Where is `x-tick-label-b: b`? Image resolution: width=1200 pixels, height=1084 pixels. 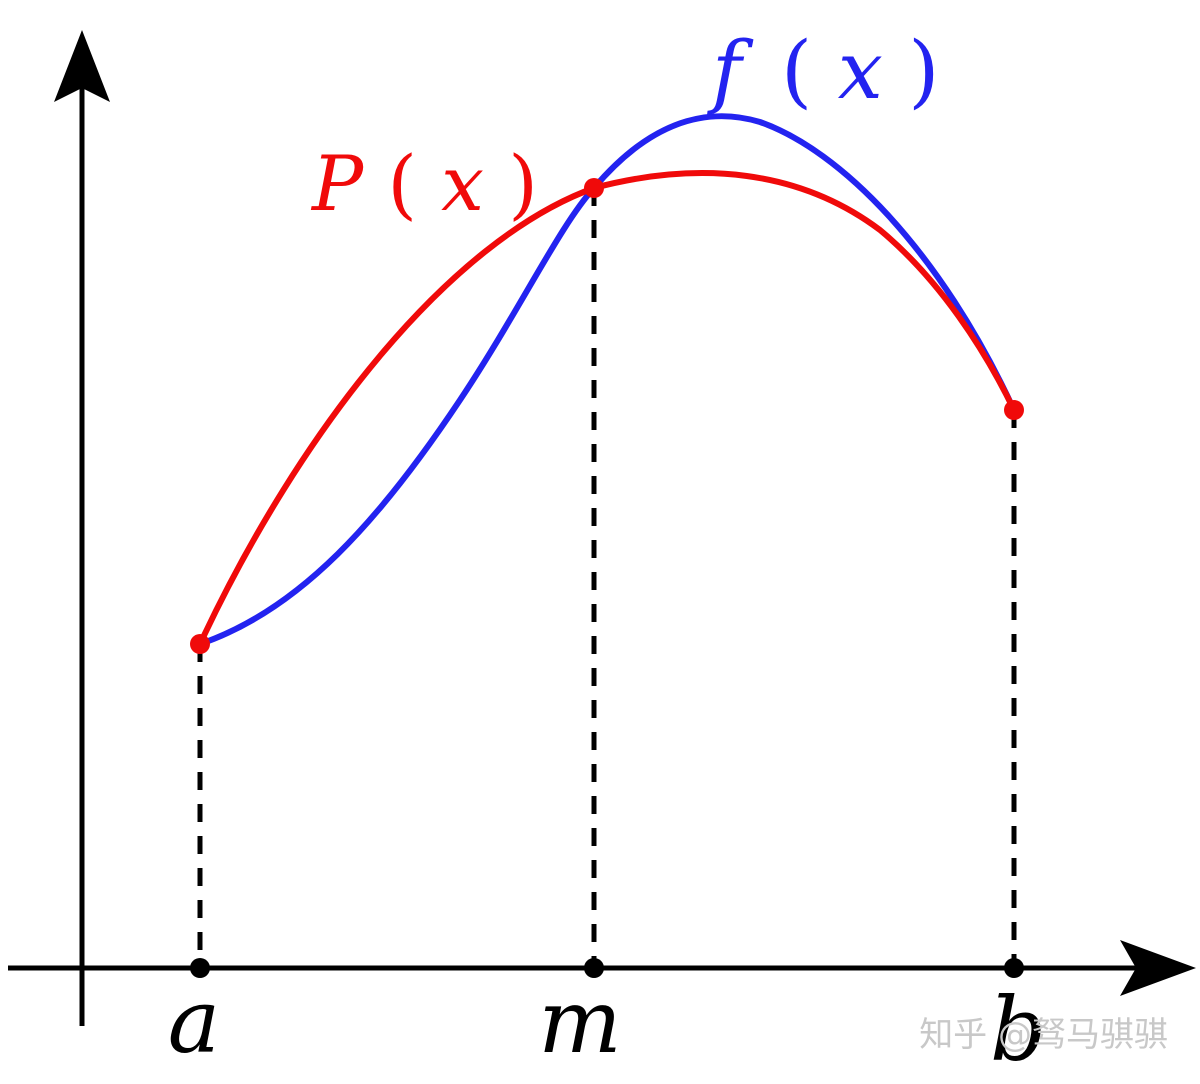 x-tick-label-b: b is located at coordinates (1018, 1029).